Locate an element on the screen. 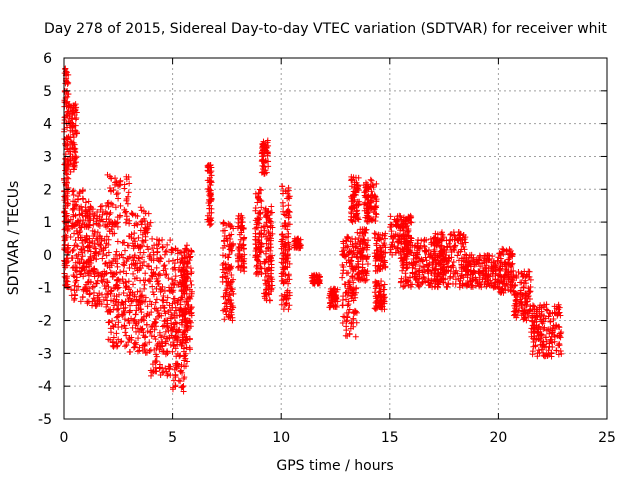 This screenshot has width=640, height=480. y-tick-label: 1 is located at coordinates (47, 223).